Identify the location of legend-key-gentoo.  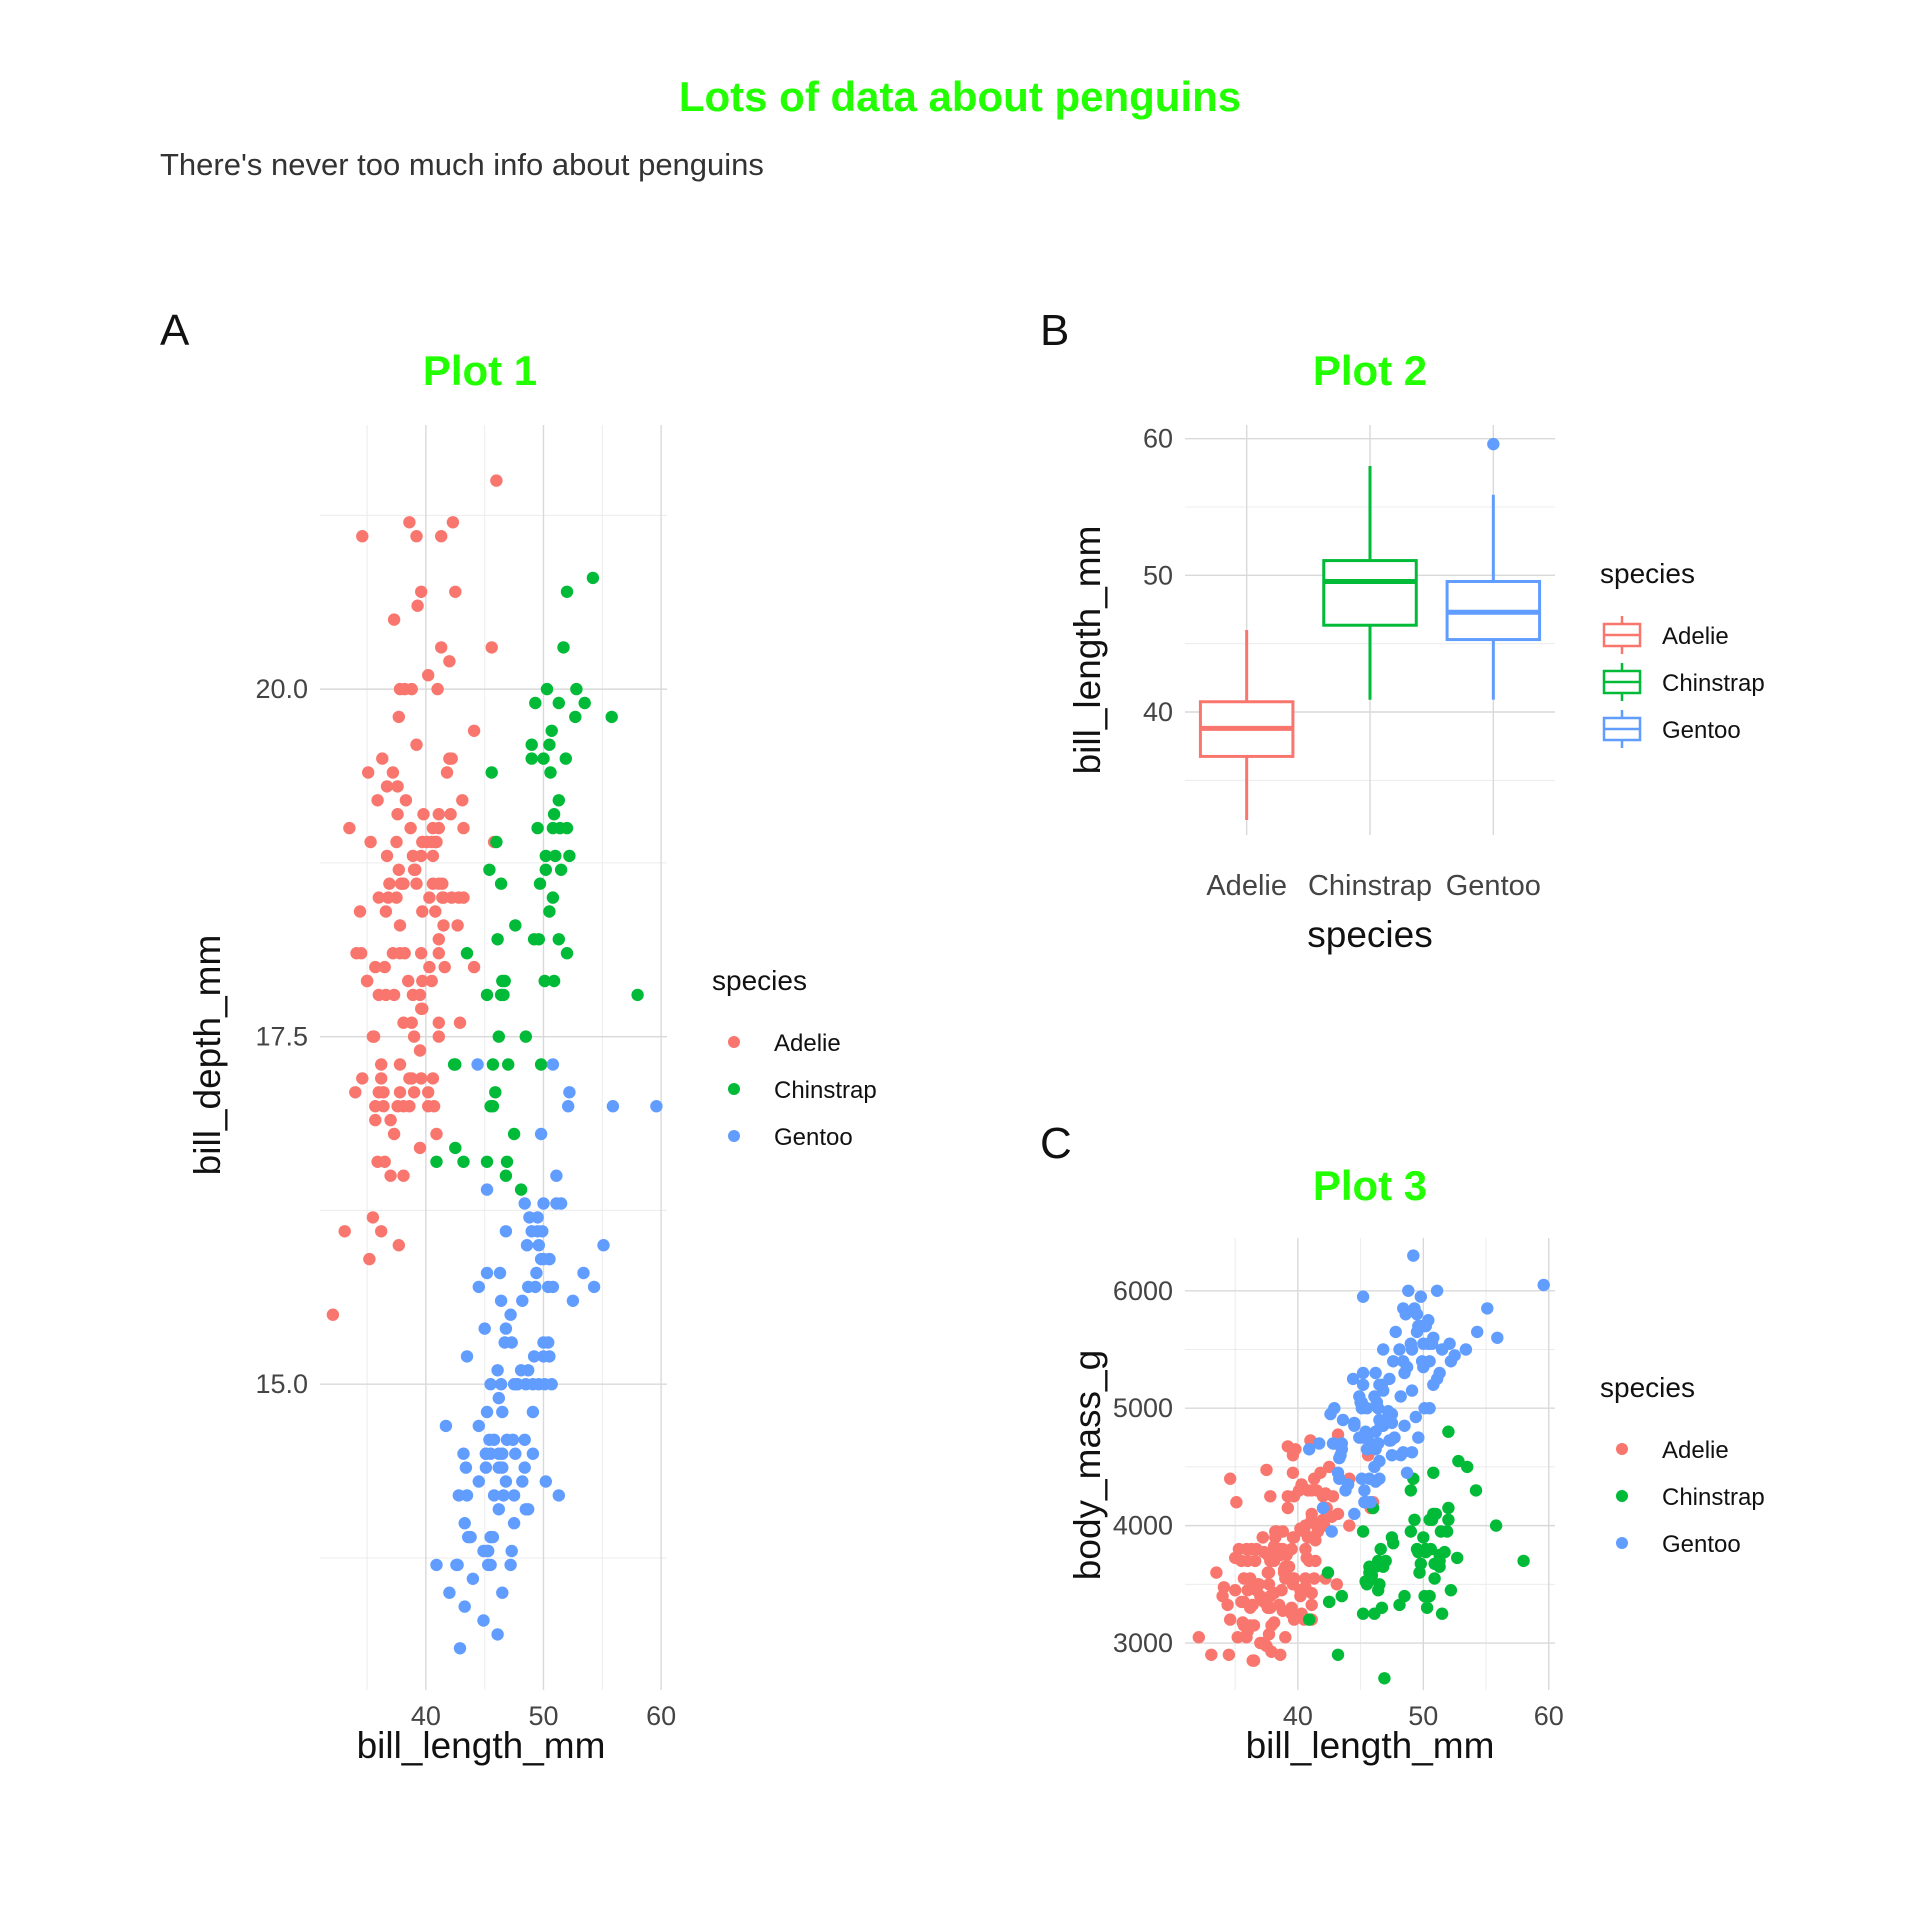
(734, 1136).